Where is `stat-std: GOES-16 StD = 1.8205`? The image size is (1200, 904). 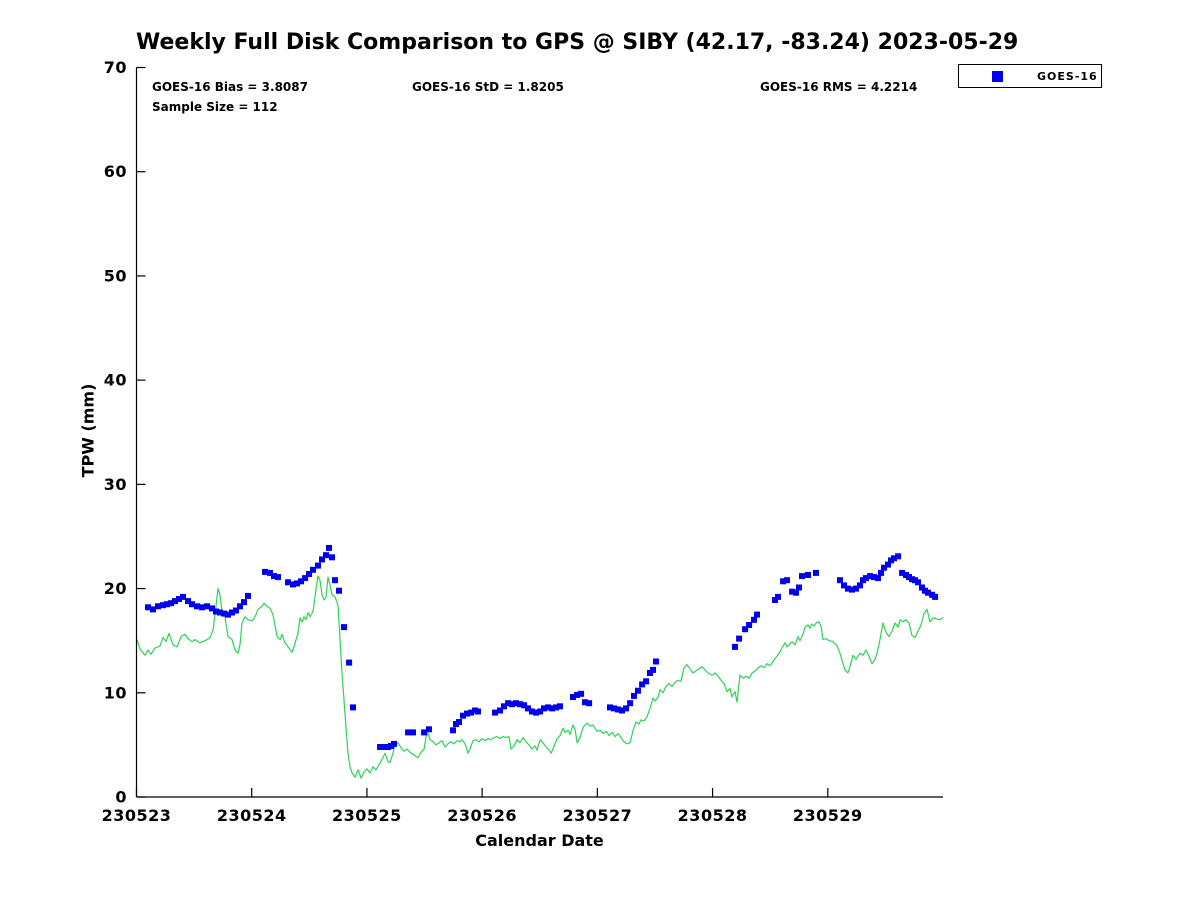
stat-std: GOES-16 StD = 1.8205 is located at coordinates (488, 87).